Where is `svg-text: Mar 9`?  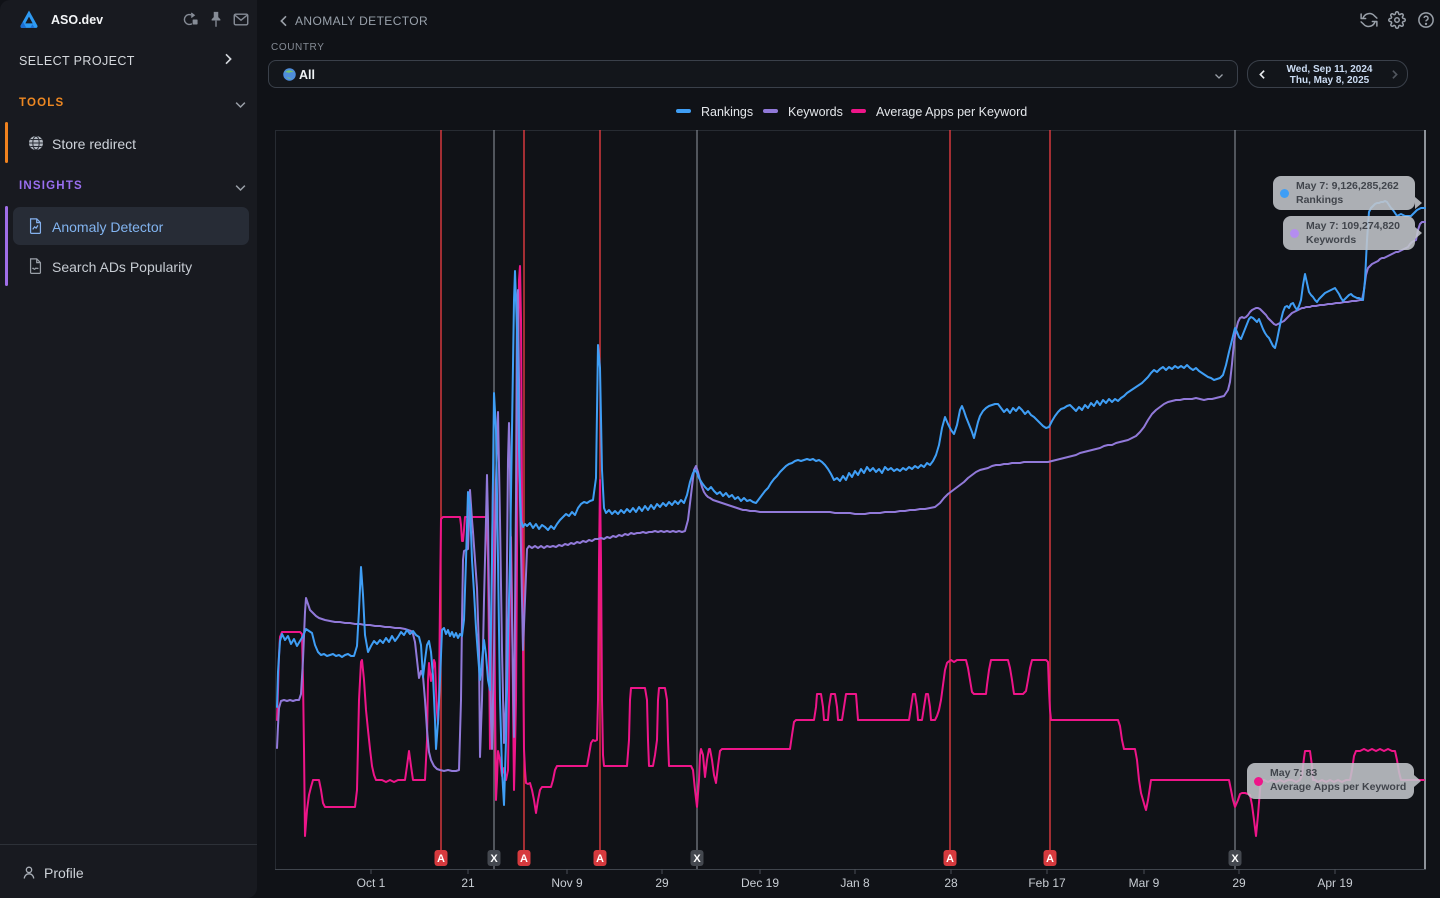 svg-text: Mar 9 is located at coordinates (1144, 883).